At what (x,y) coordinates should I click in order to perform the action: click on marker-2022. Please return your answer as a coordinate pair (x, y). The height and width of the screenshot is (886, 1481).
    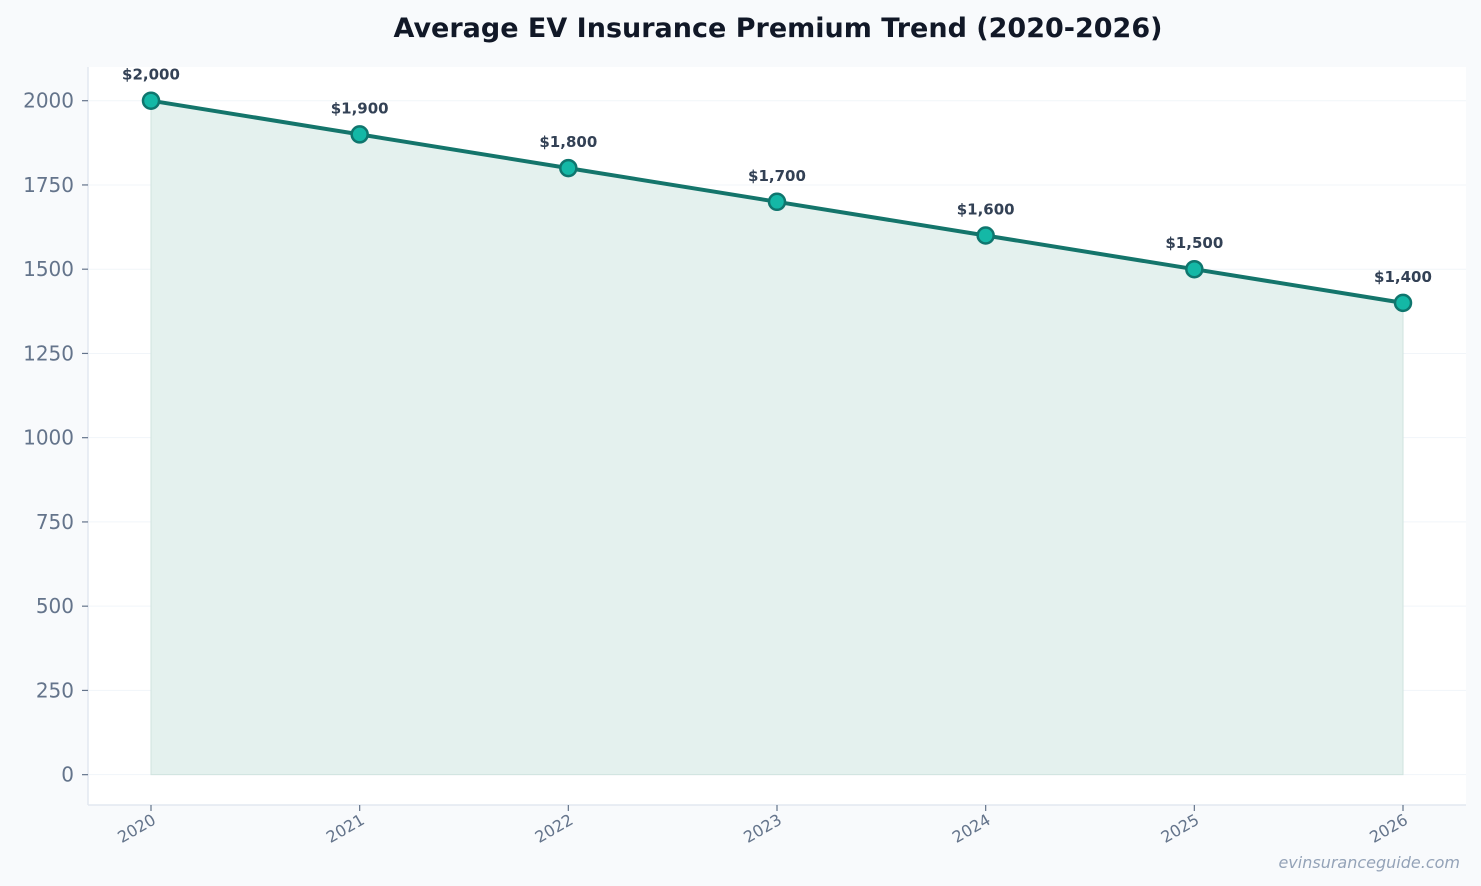
    Looking at the image, I should click on (568, 168).